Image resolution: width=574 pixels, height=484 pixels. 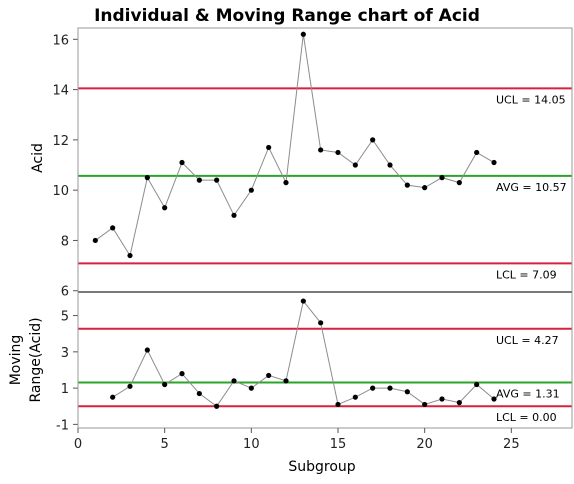 I want to click on chart-title: Individual & Moving Range chart of Acid, so click(x=287, y=16).